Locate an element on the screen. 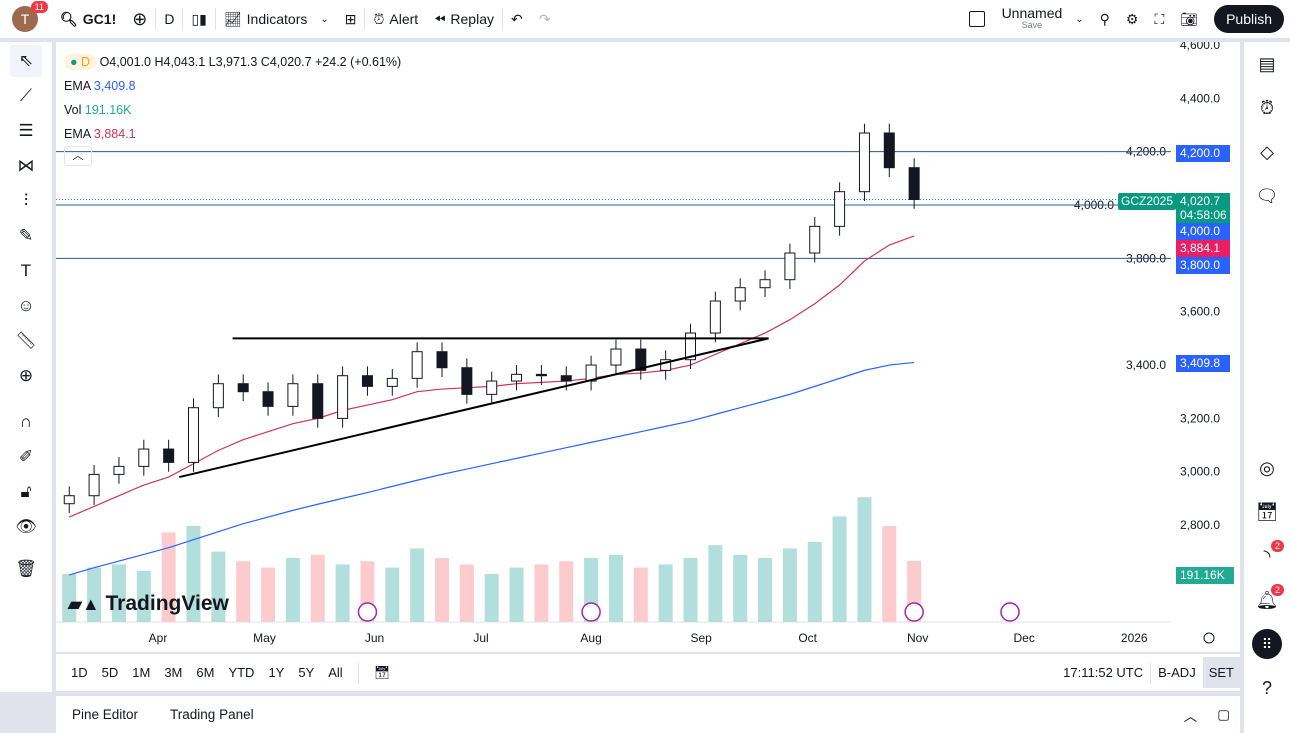 The width and height of the screenshot is (1290, 733). ema-fast-value: 3,884.1 is located at coordinates (114, 134).